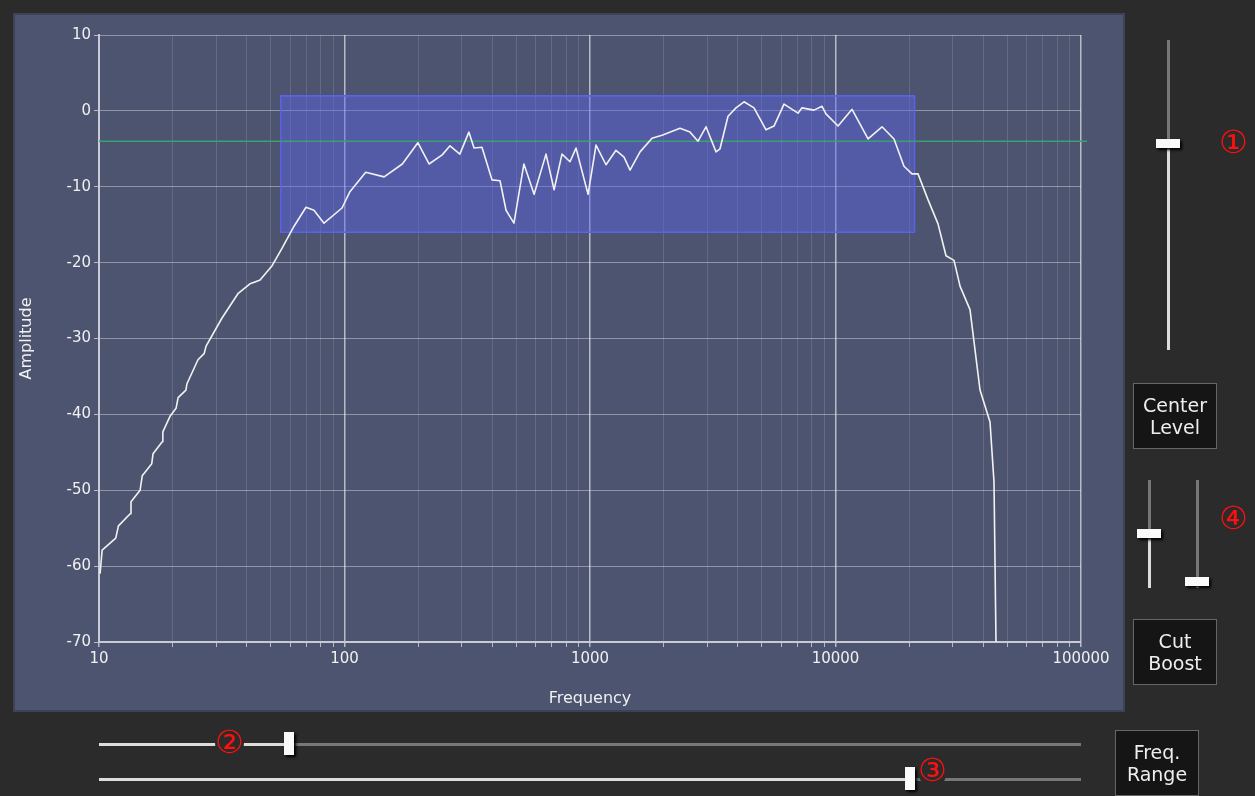 This screenshot has height=796, width=1255. What do you see at coordinates (1233, 518) in the screenshot?
I see `text: ④` at bounding box center [1233, 518].